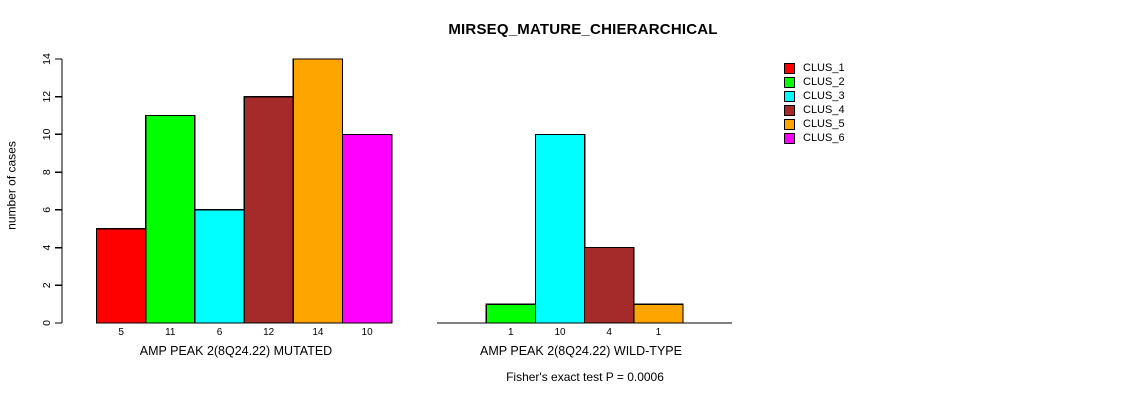 The width and height of the screenshot is (1140, 400). I want to click on y-tick-label: 4, so click(47, 247).